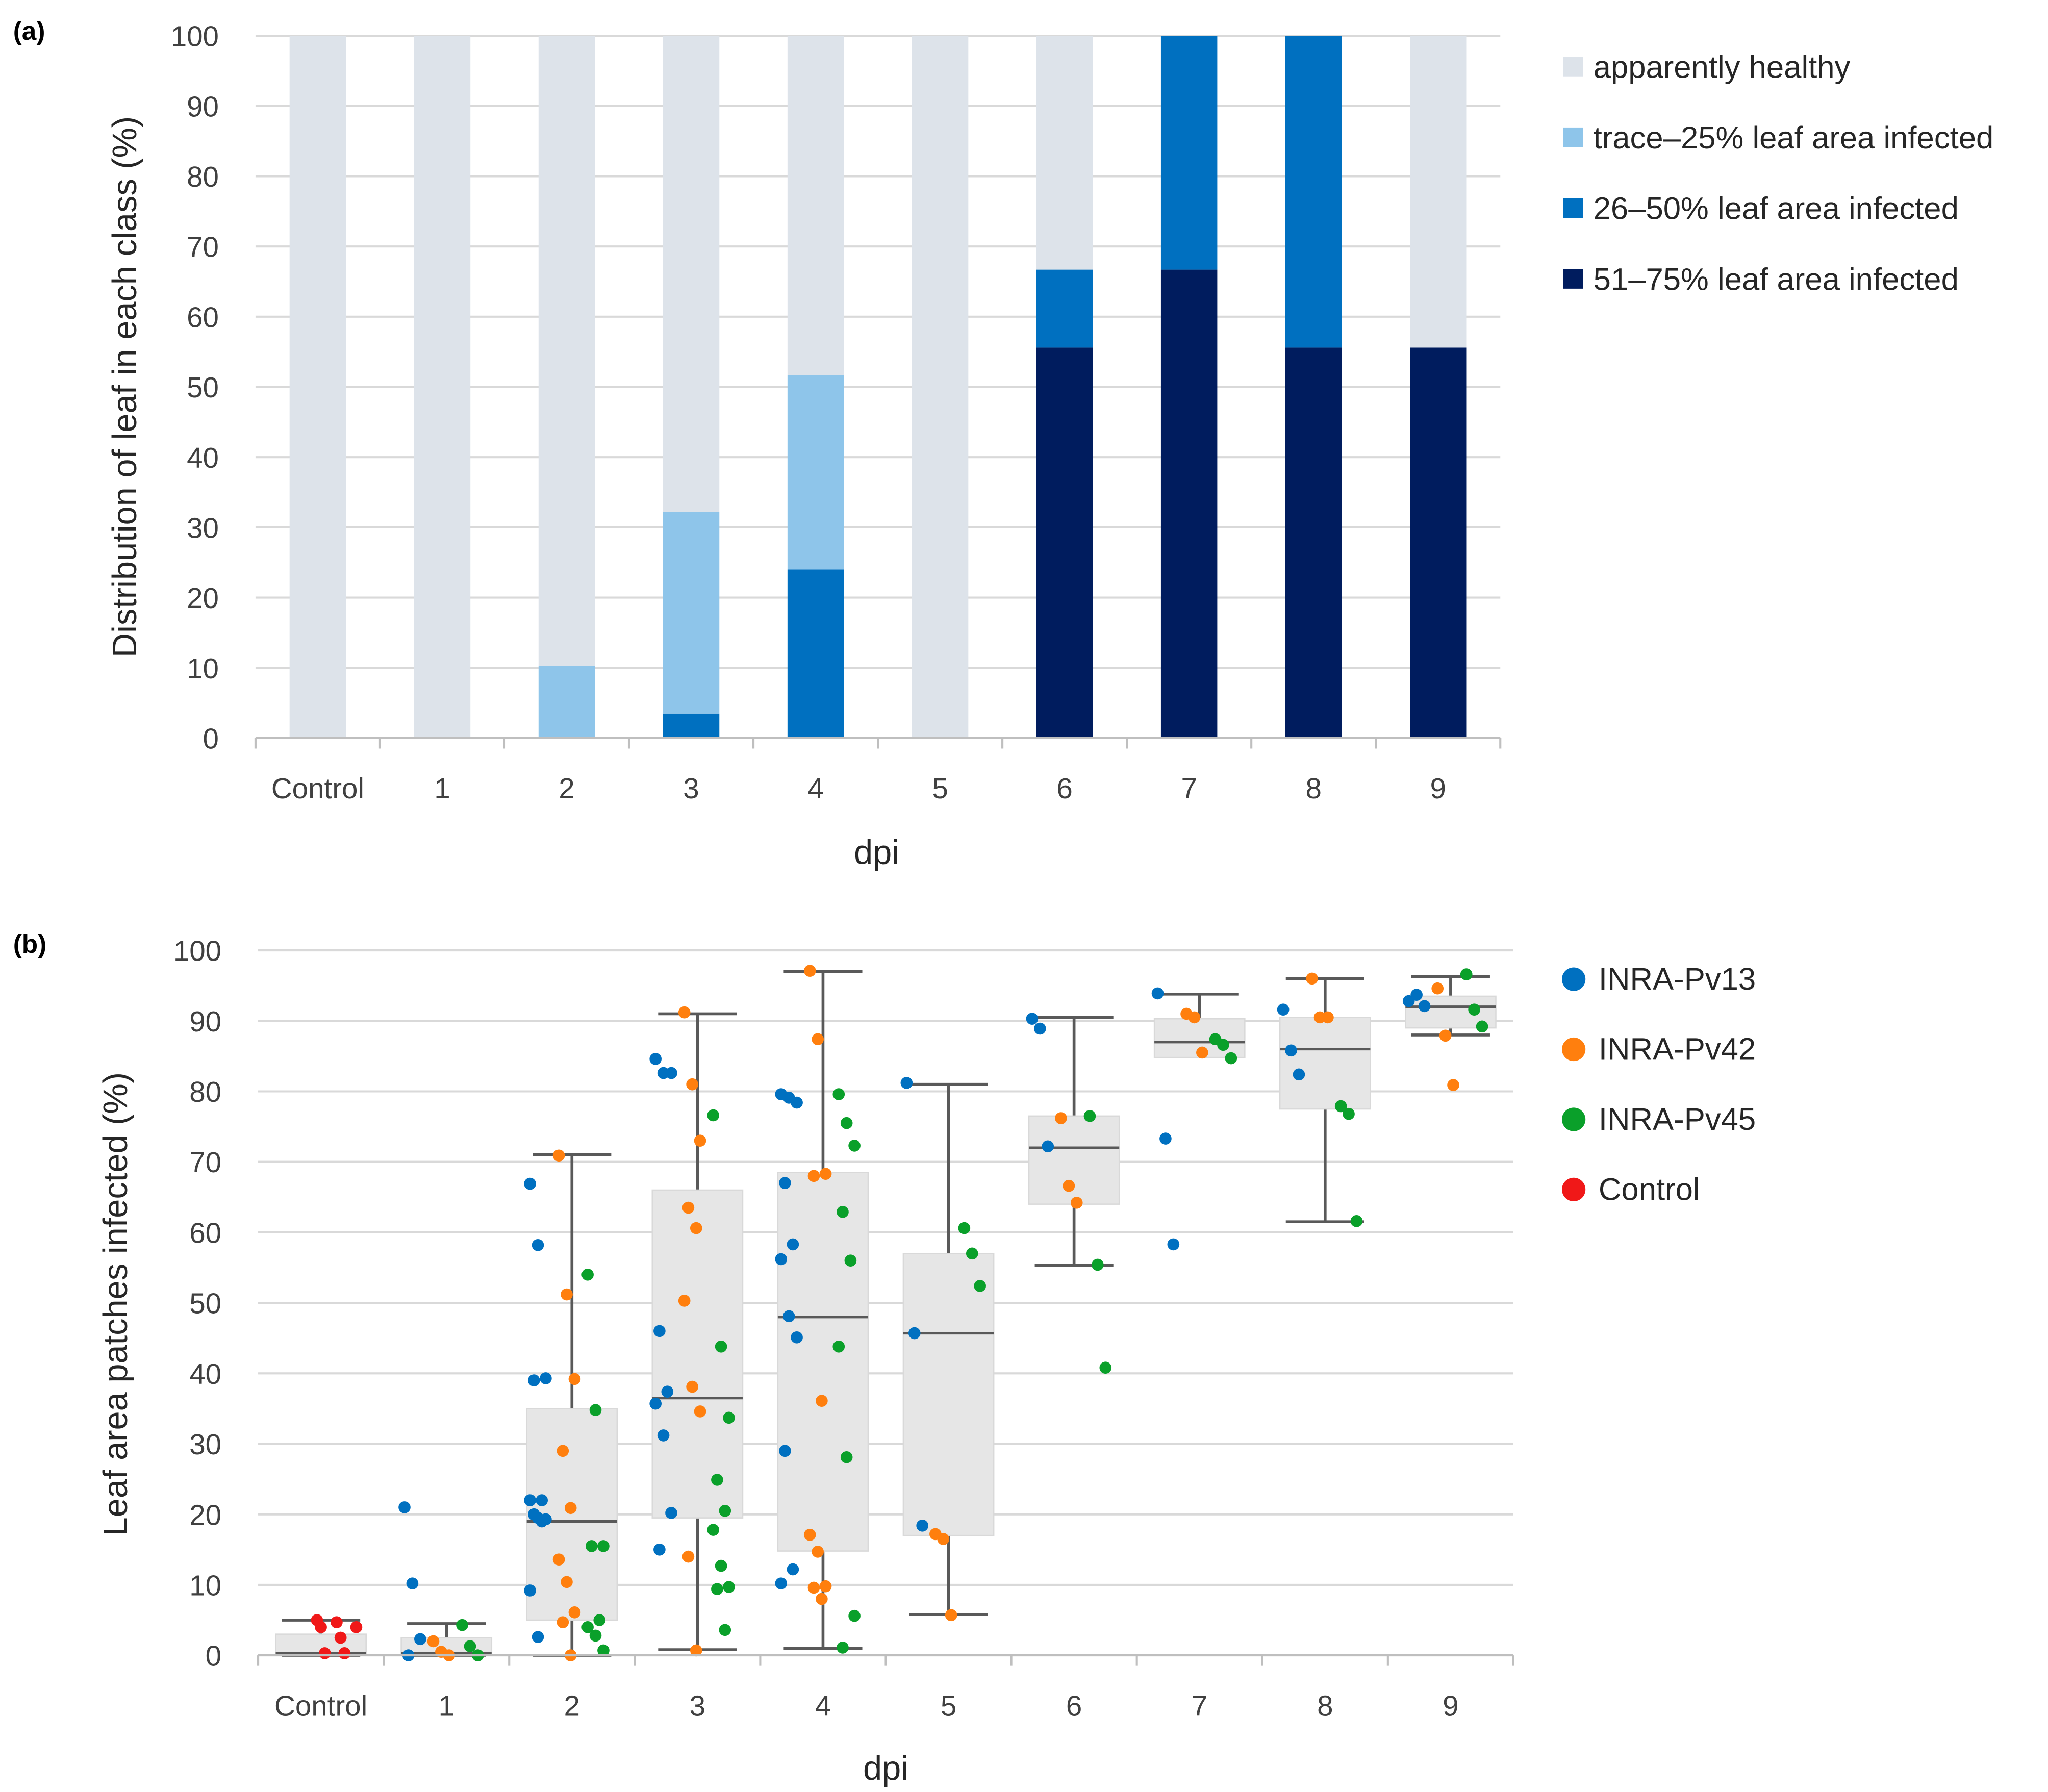 The height and width of the screenshot is (1792, 2048). What do you see at coordinates (1189, 788) in the screenshot?
I see `x-tick-label: 7` at bounding box center [1189, 788].